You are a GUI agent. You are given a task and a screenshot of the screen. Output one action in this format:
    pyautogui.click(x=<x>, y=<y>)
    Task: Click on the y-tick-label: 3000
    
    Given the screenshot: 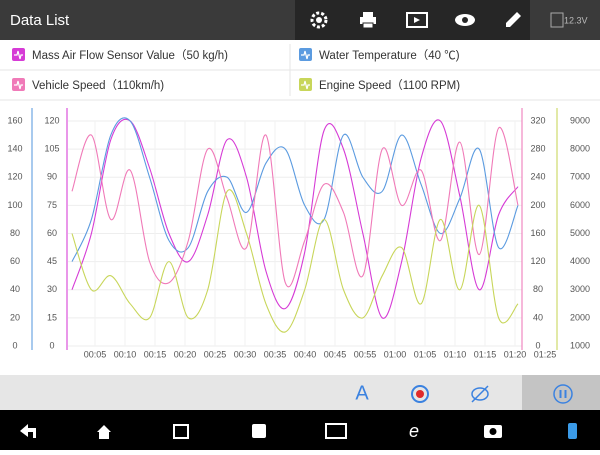 What is the action you would take?
    pyautogui.click(x=580, y=289)
    